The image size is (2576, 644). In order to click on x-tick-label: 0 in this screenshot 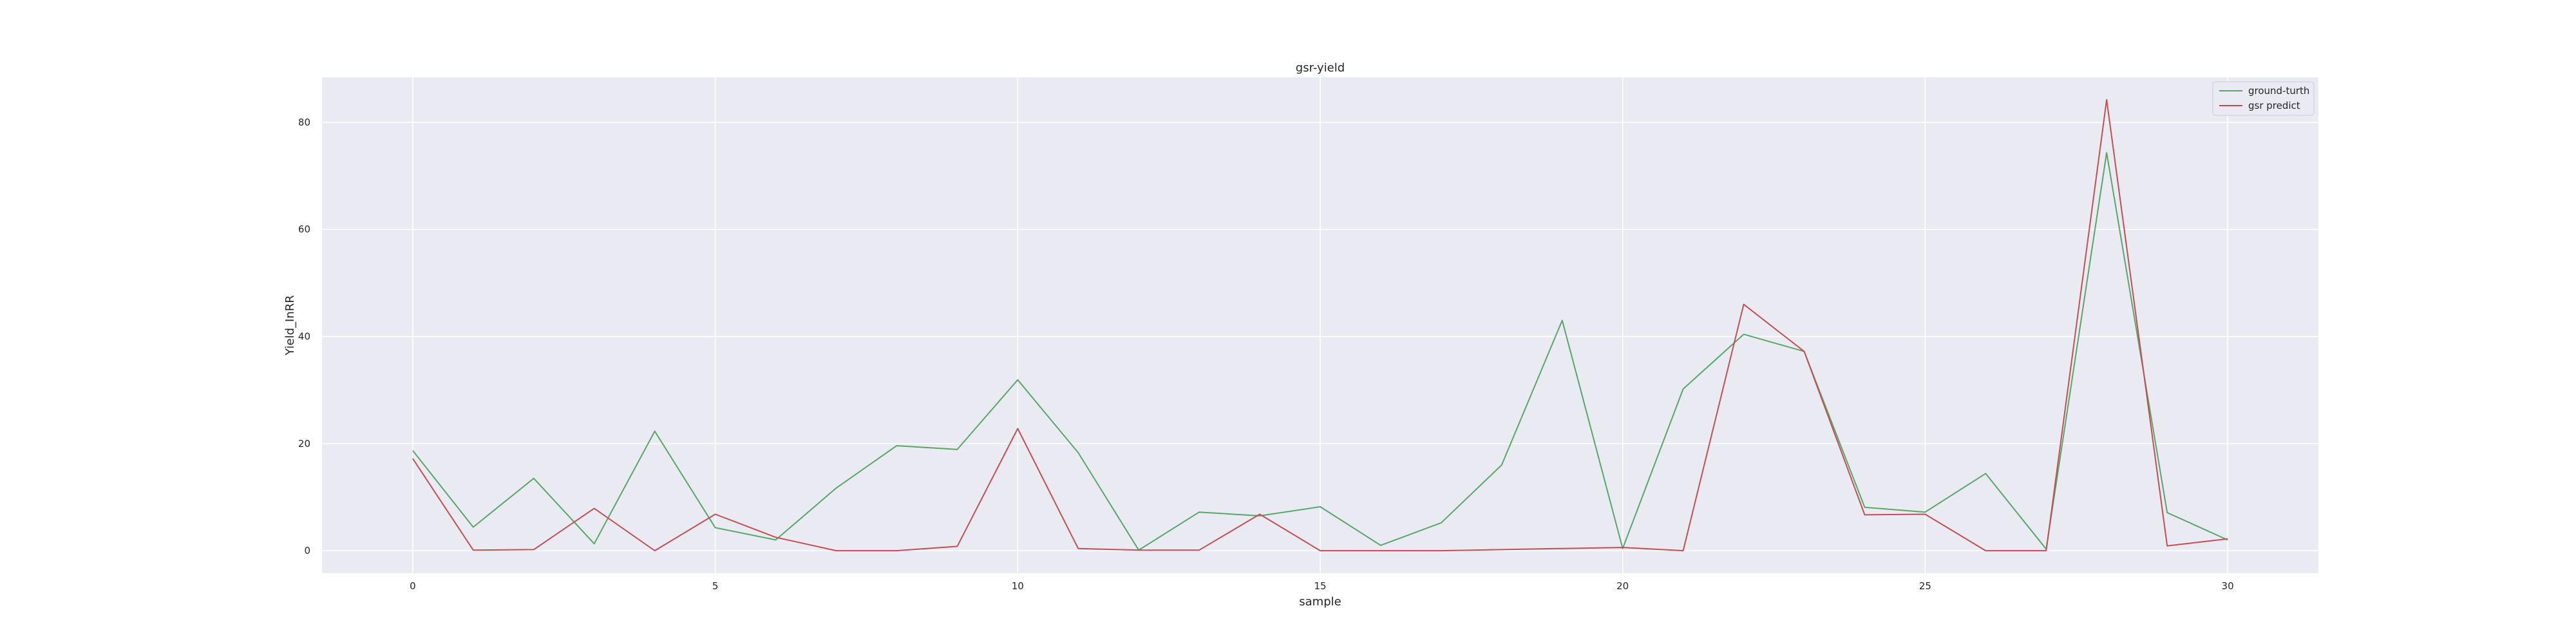, I will do `click(413, 586)`.